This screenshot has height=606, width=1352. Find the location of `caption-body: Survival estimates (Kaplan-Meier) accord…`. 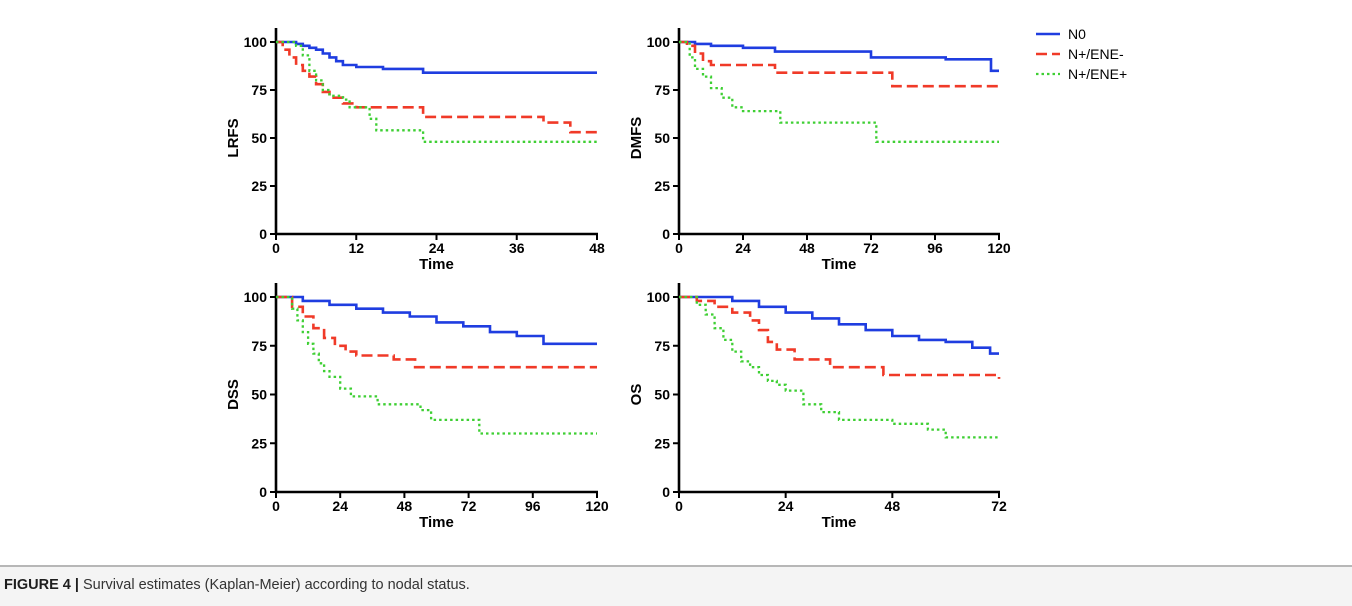

caption-body: Survival estimates (Kaplan-Meier) accord… is located at coordinates (274, 585).